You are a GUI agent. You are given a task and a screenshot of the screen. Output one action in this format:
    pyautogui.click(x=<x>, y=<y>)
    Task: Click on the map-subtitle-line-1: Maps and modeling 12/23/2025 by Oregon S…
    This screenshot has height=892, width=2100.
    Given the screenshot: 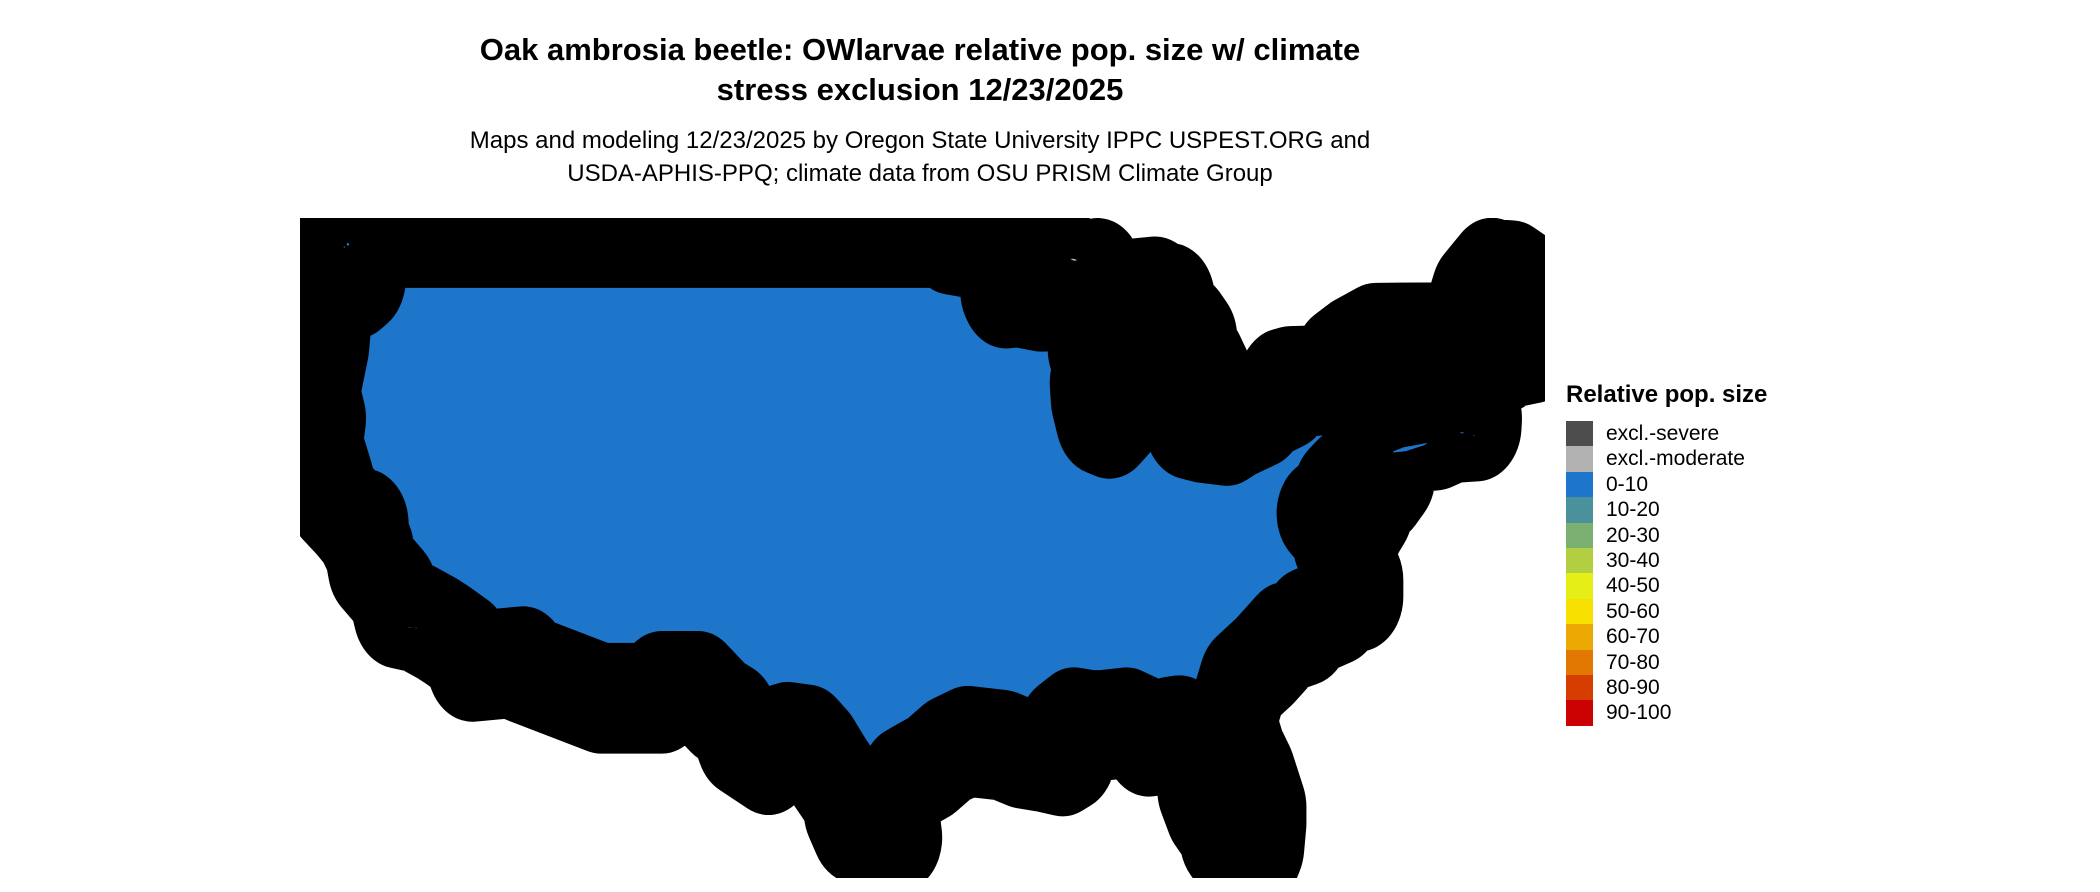 What is the action you would take?
    pyautogui.click(x=920, y=140)
    